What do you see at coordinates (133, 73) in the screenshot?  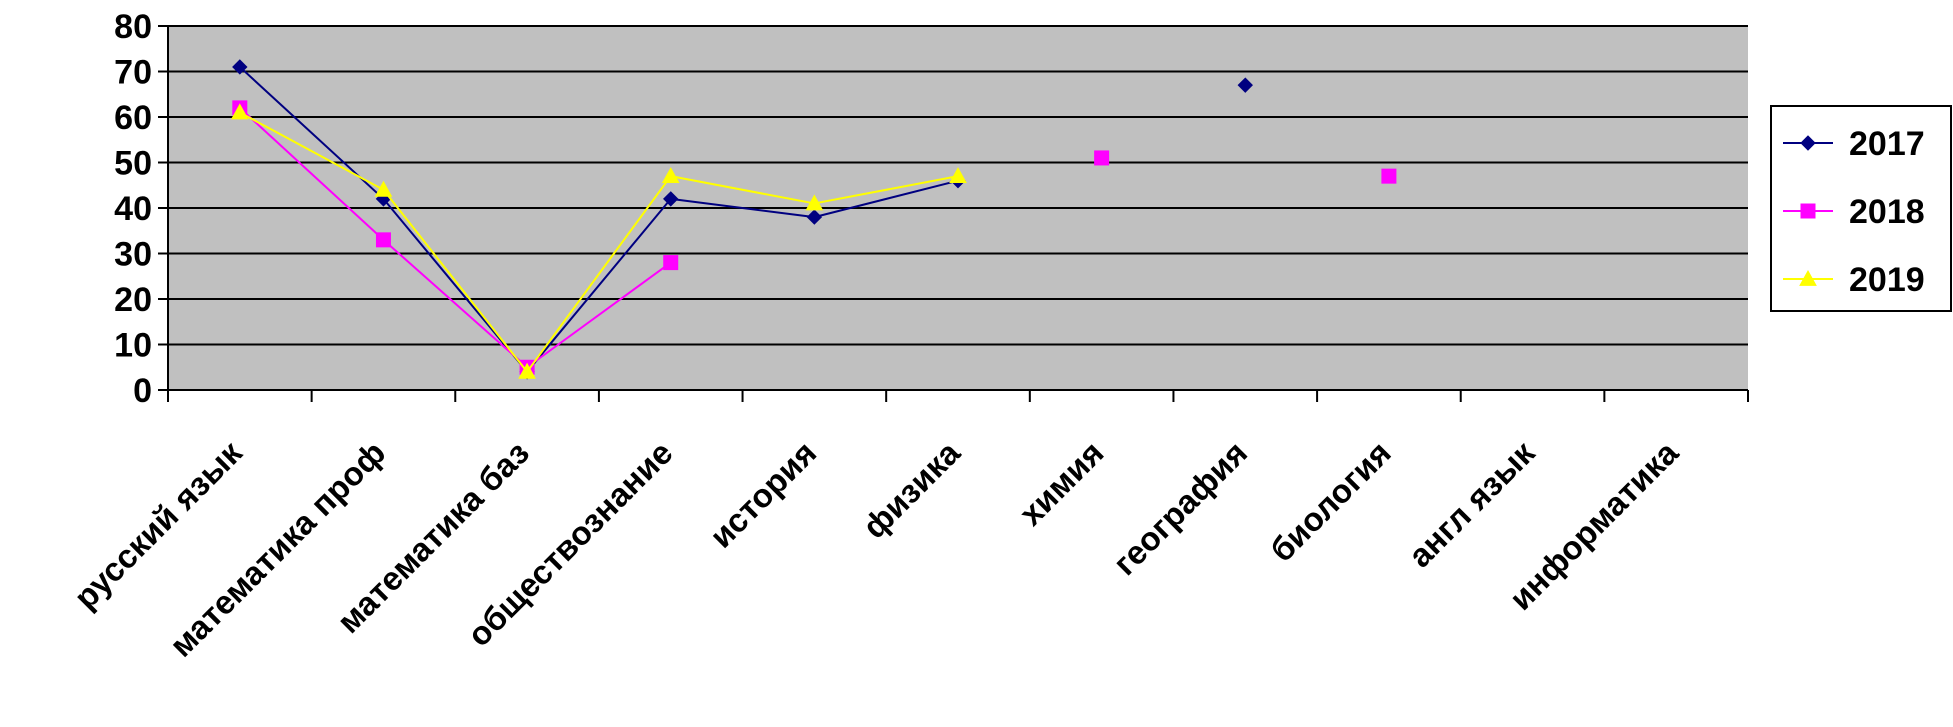 I see `y-tick-label: 70` at bounding box center [133, 73].